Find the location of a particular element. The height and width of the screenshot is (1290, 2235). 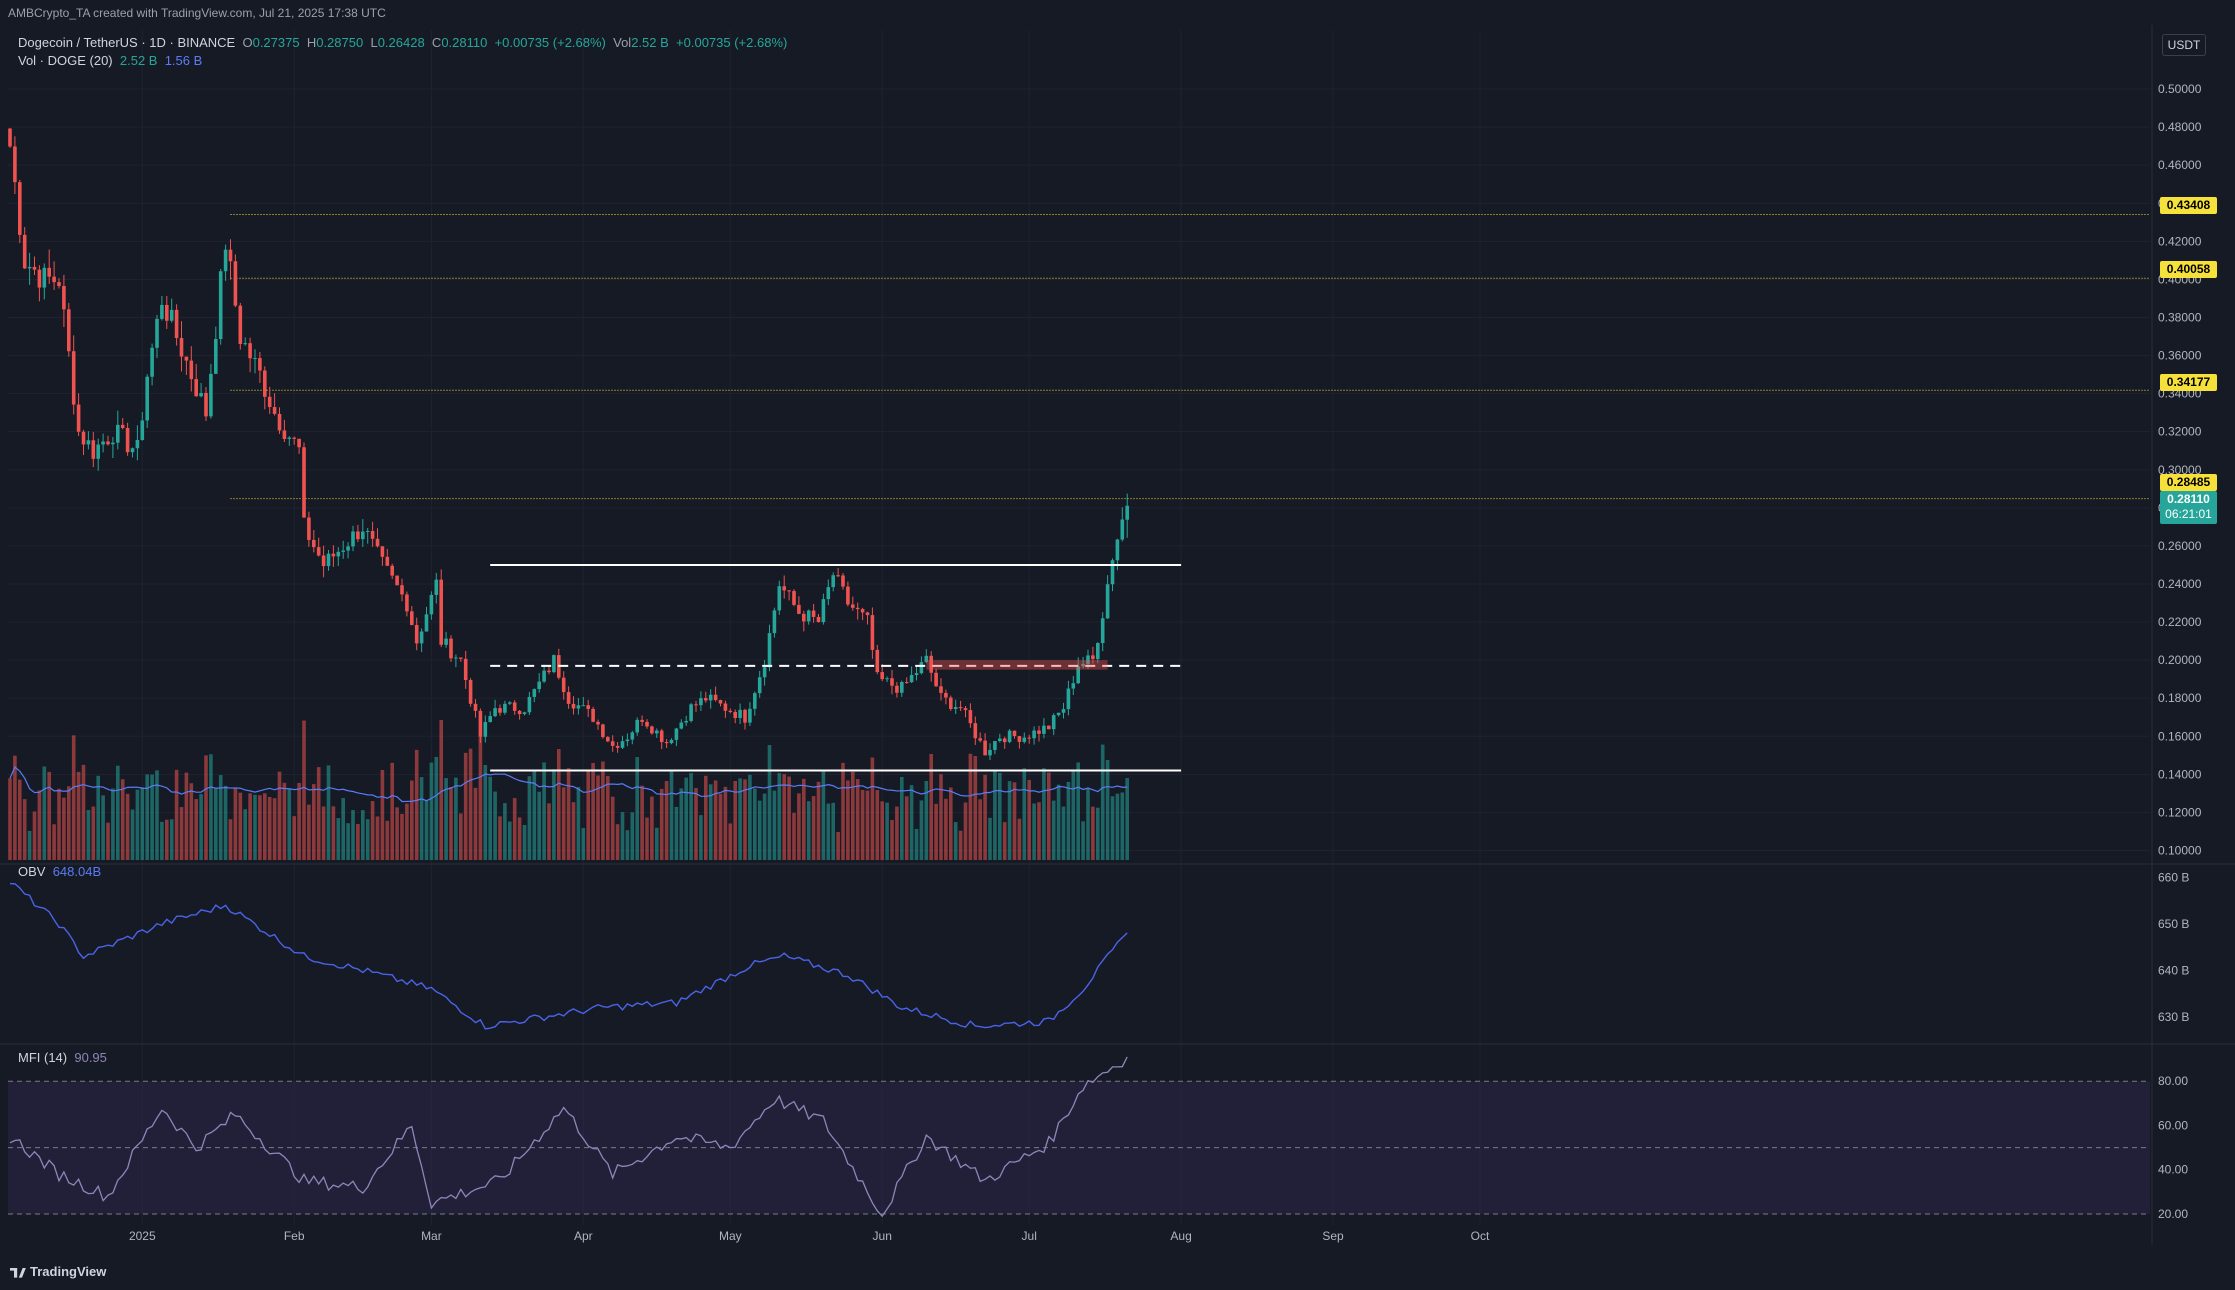

symbol-title: Dogecoin / TetherUS · 1D · BINANCE is located at coordinates (127, 42).